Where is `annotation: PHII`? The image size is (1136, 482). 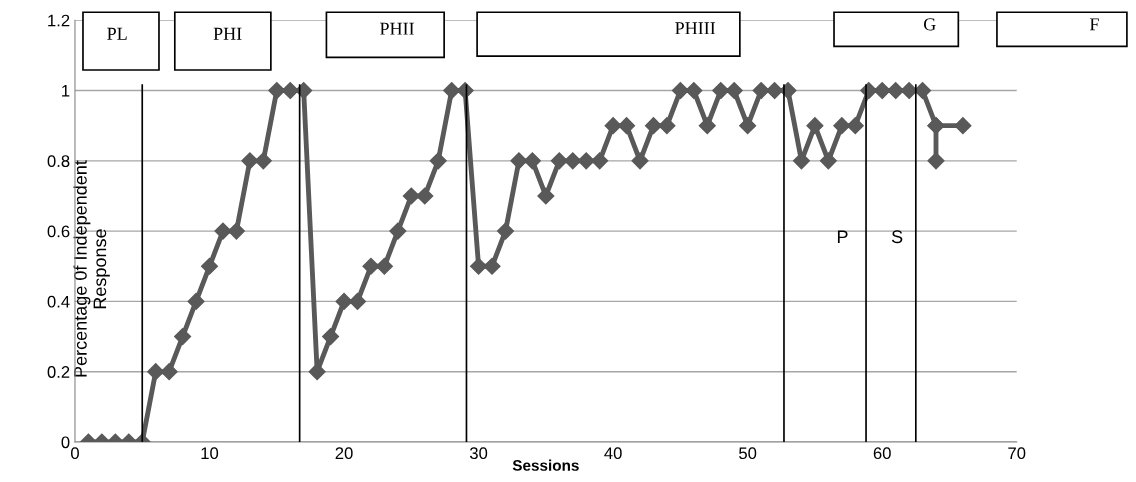 annotation: PHII is located at coordinates (397, 28).